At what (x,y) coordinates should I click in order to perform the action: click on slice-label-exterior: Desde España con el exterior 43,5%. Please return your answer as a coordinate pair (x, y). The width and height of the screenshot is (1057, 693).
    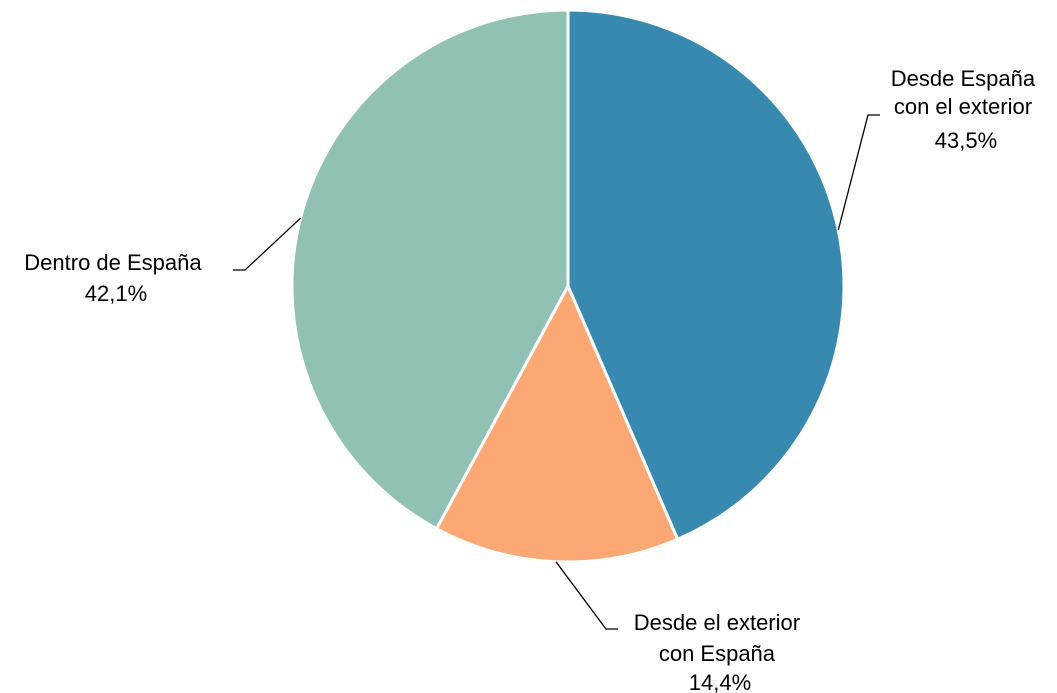
    Looking at the image, I should click on (966, 109).